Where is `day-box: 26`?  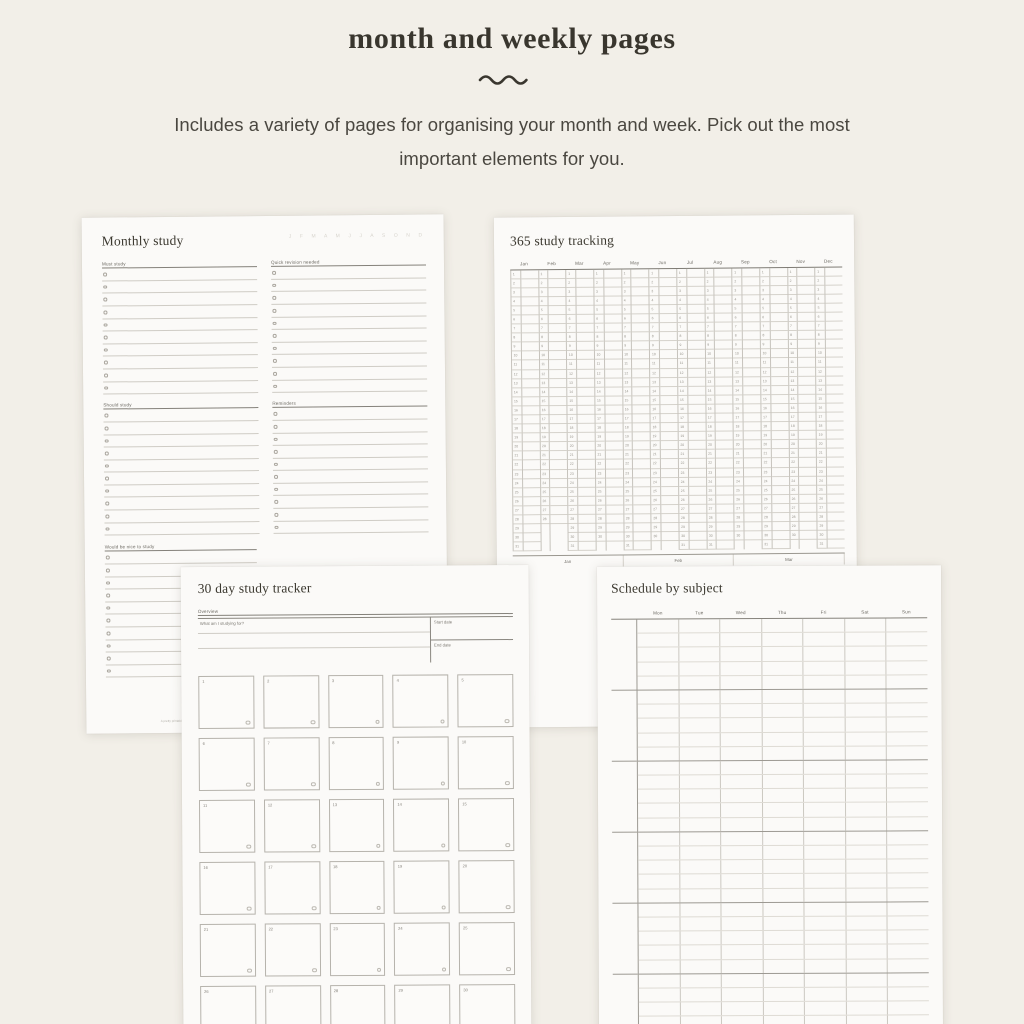
day-box: 26 is located at coordinates (228, 1004).